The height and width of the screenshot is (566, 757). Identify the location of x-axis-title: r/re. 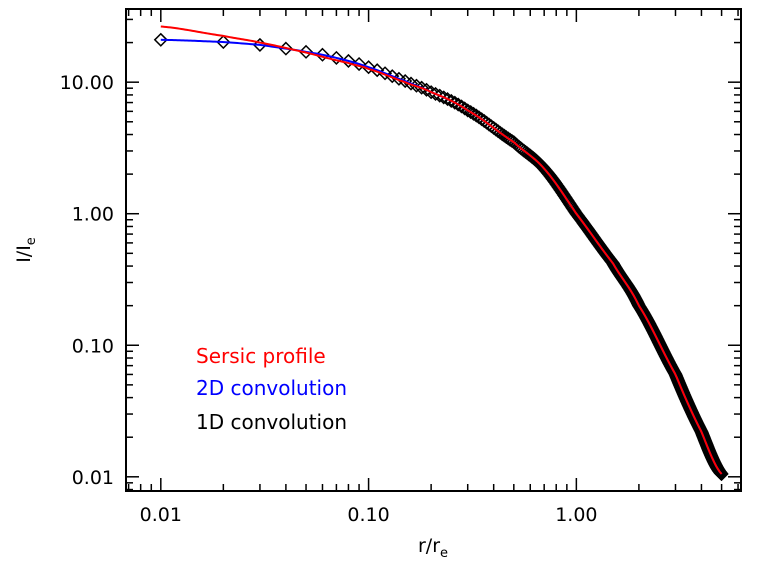
(433, 548).